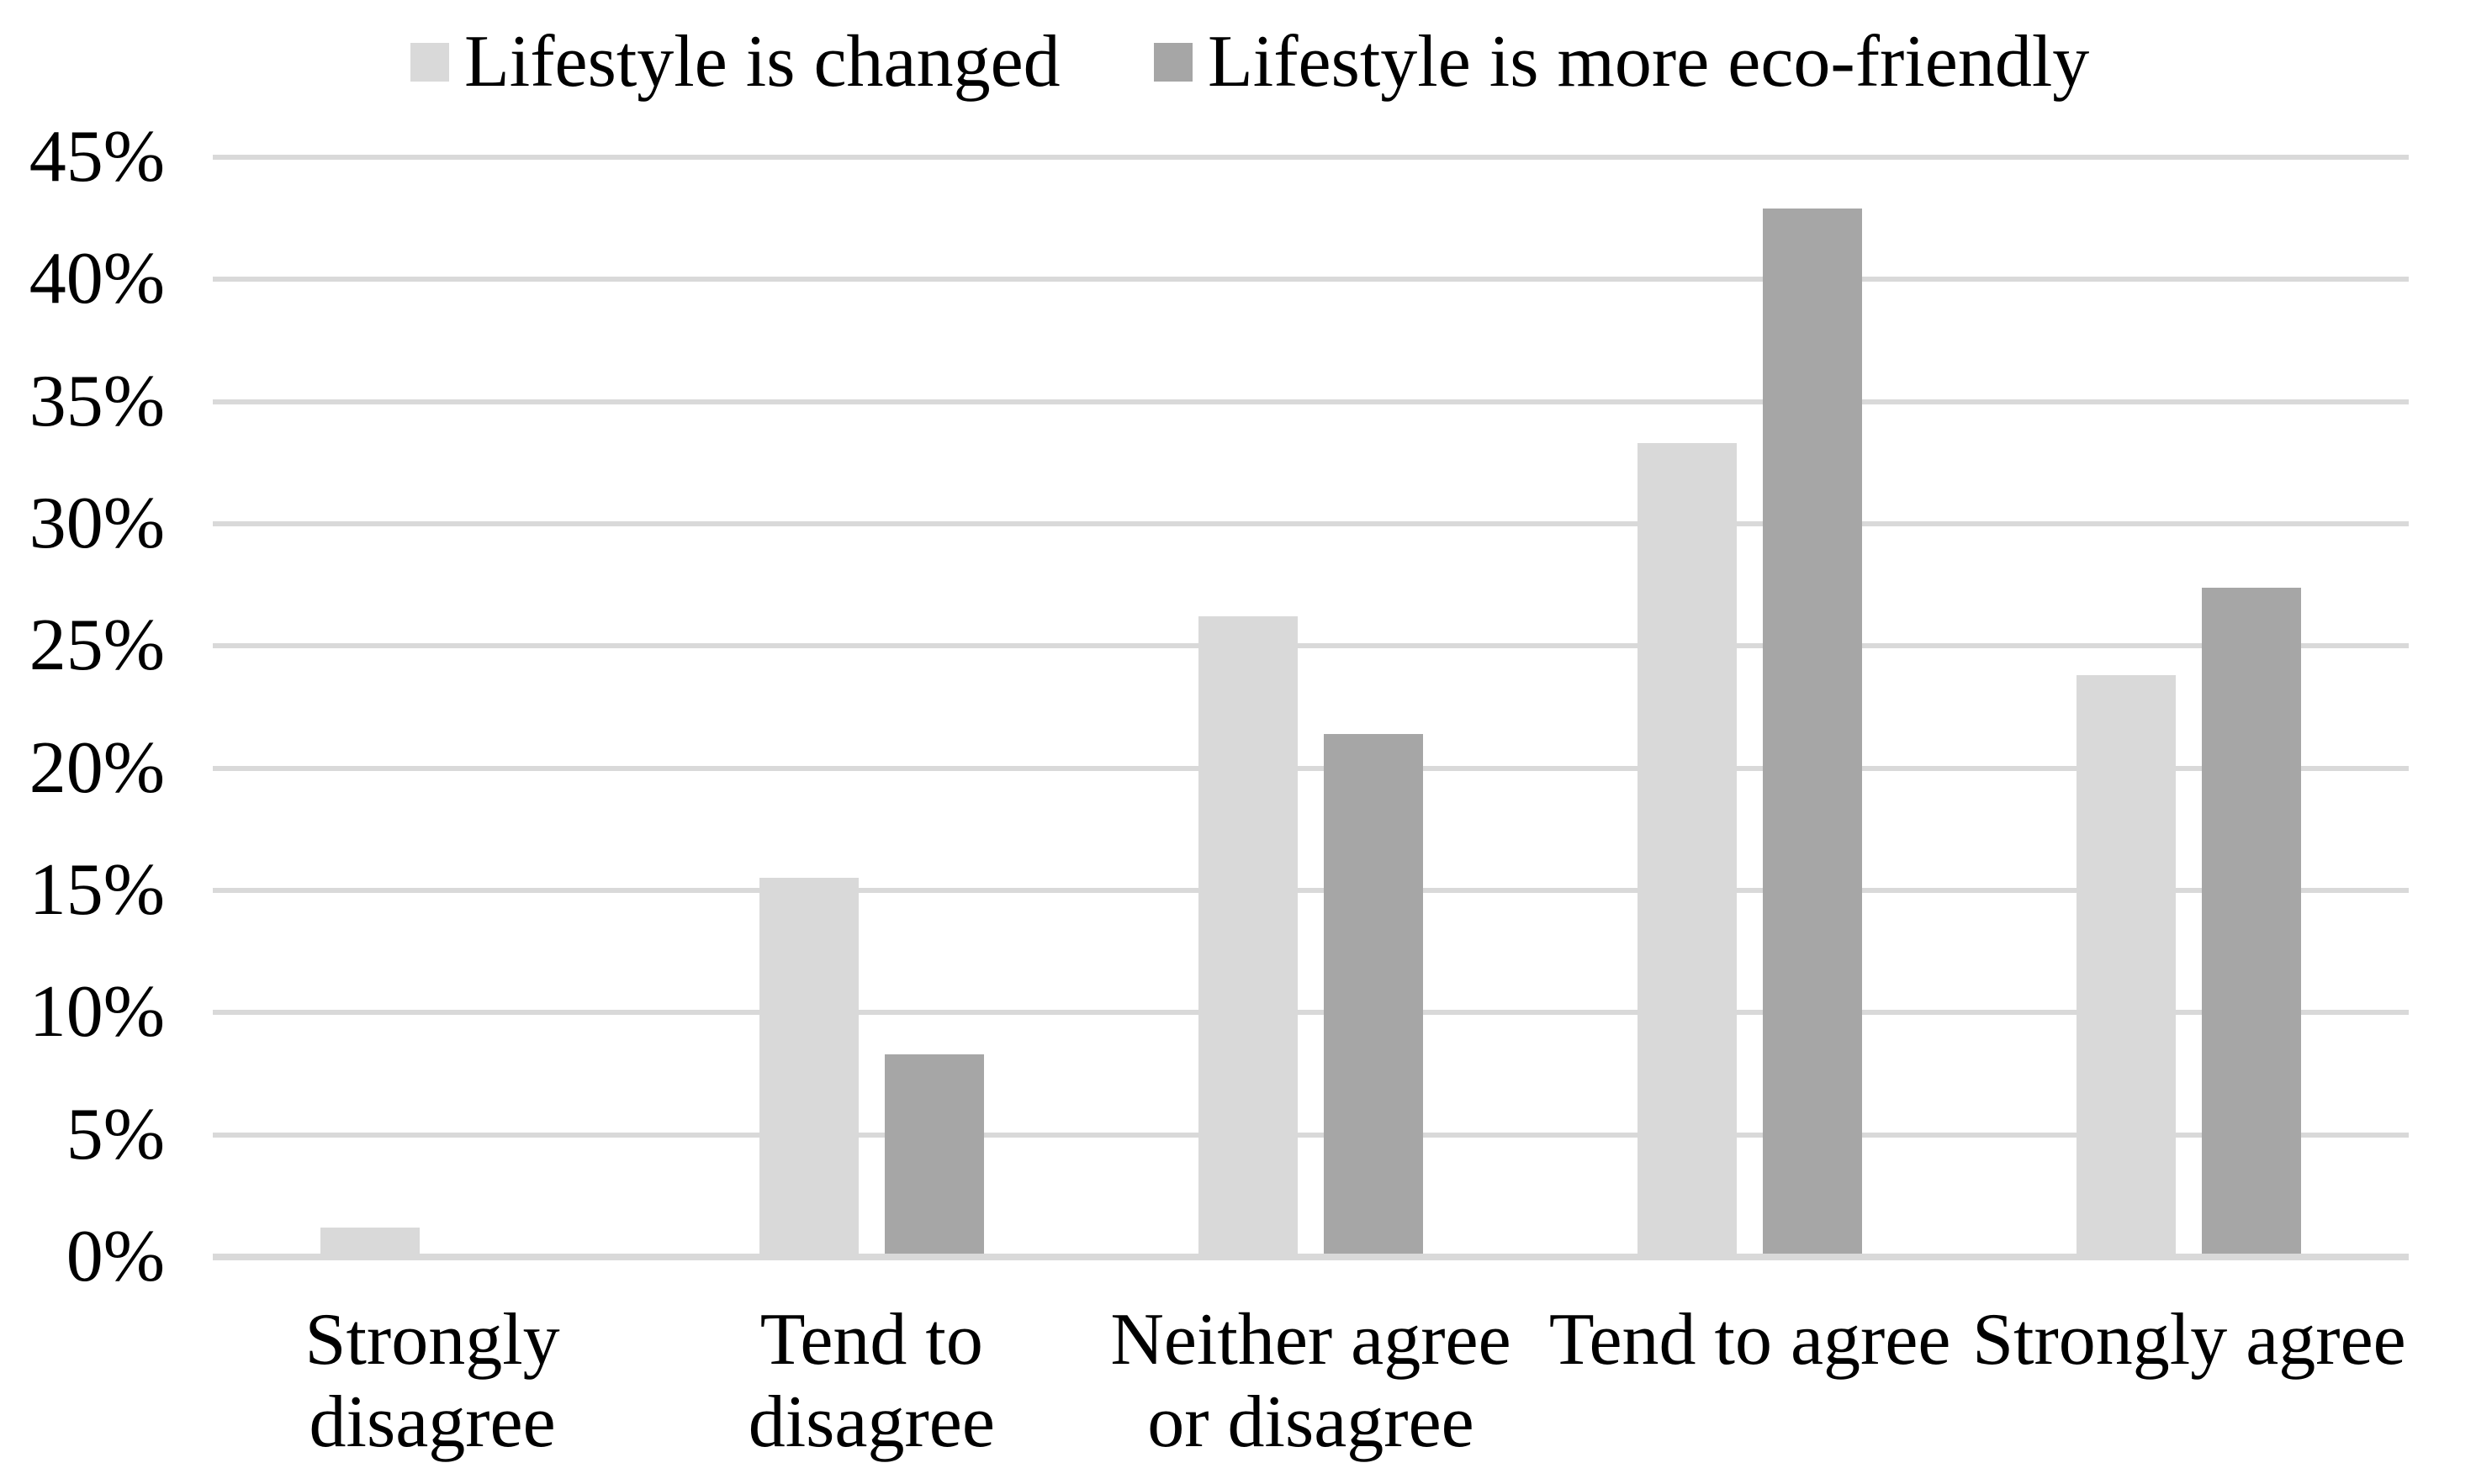 This screenshot has height=1484, width=2476. Describe the element at coordinates (1173, 63) in the screenshot. I see `legend-swatch-dark-icon` at that location.